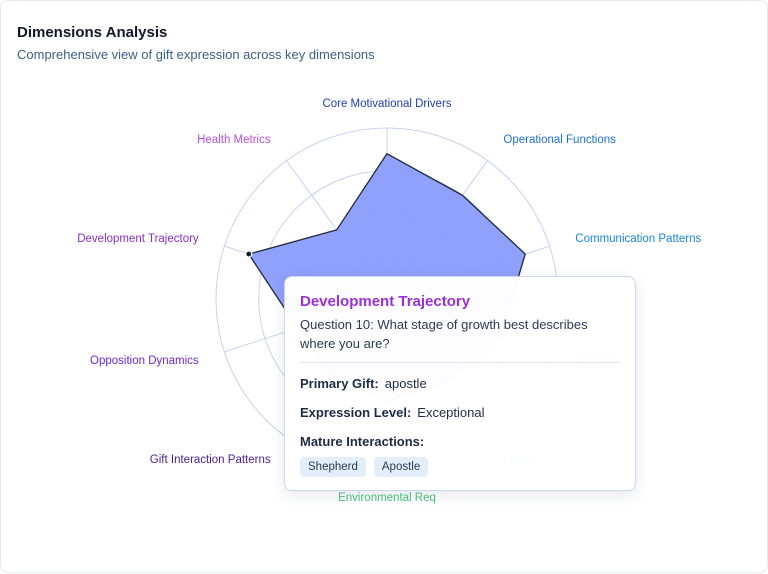 Image resolution: width=768 pixels, height=574 pixels. Describe the element at coordinates (92, 32) in the screenshot. I see `page-title: Dimensions Analysis` at that location.